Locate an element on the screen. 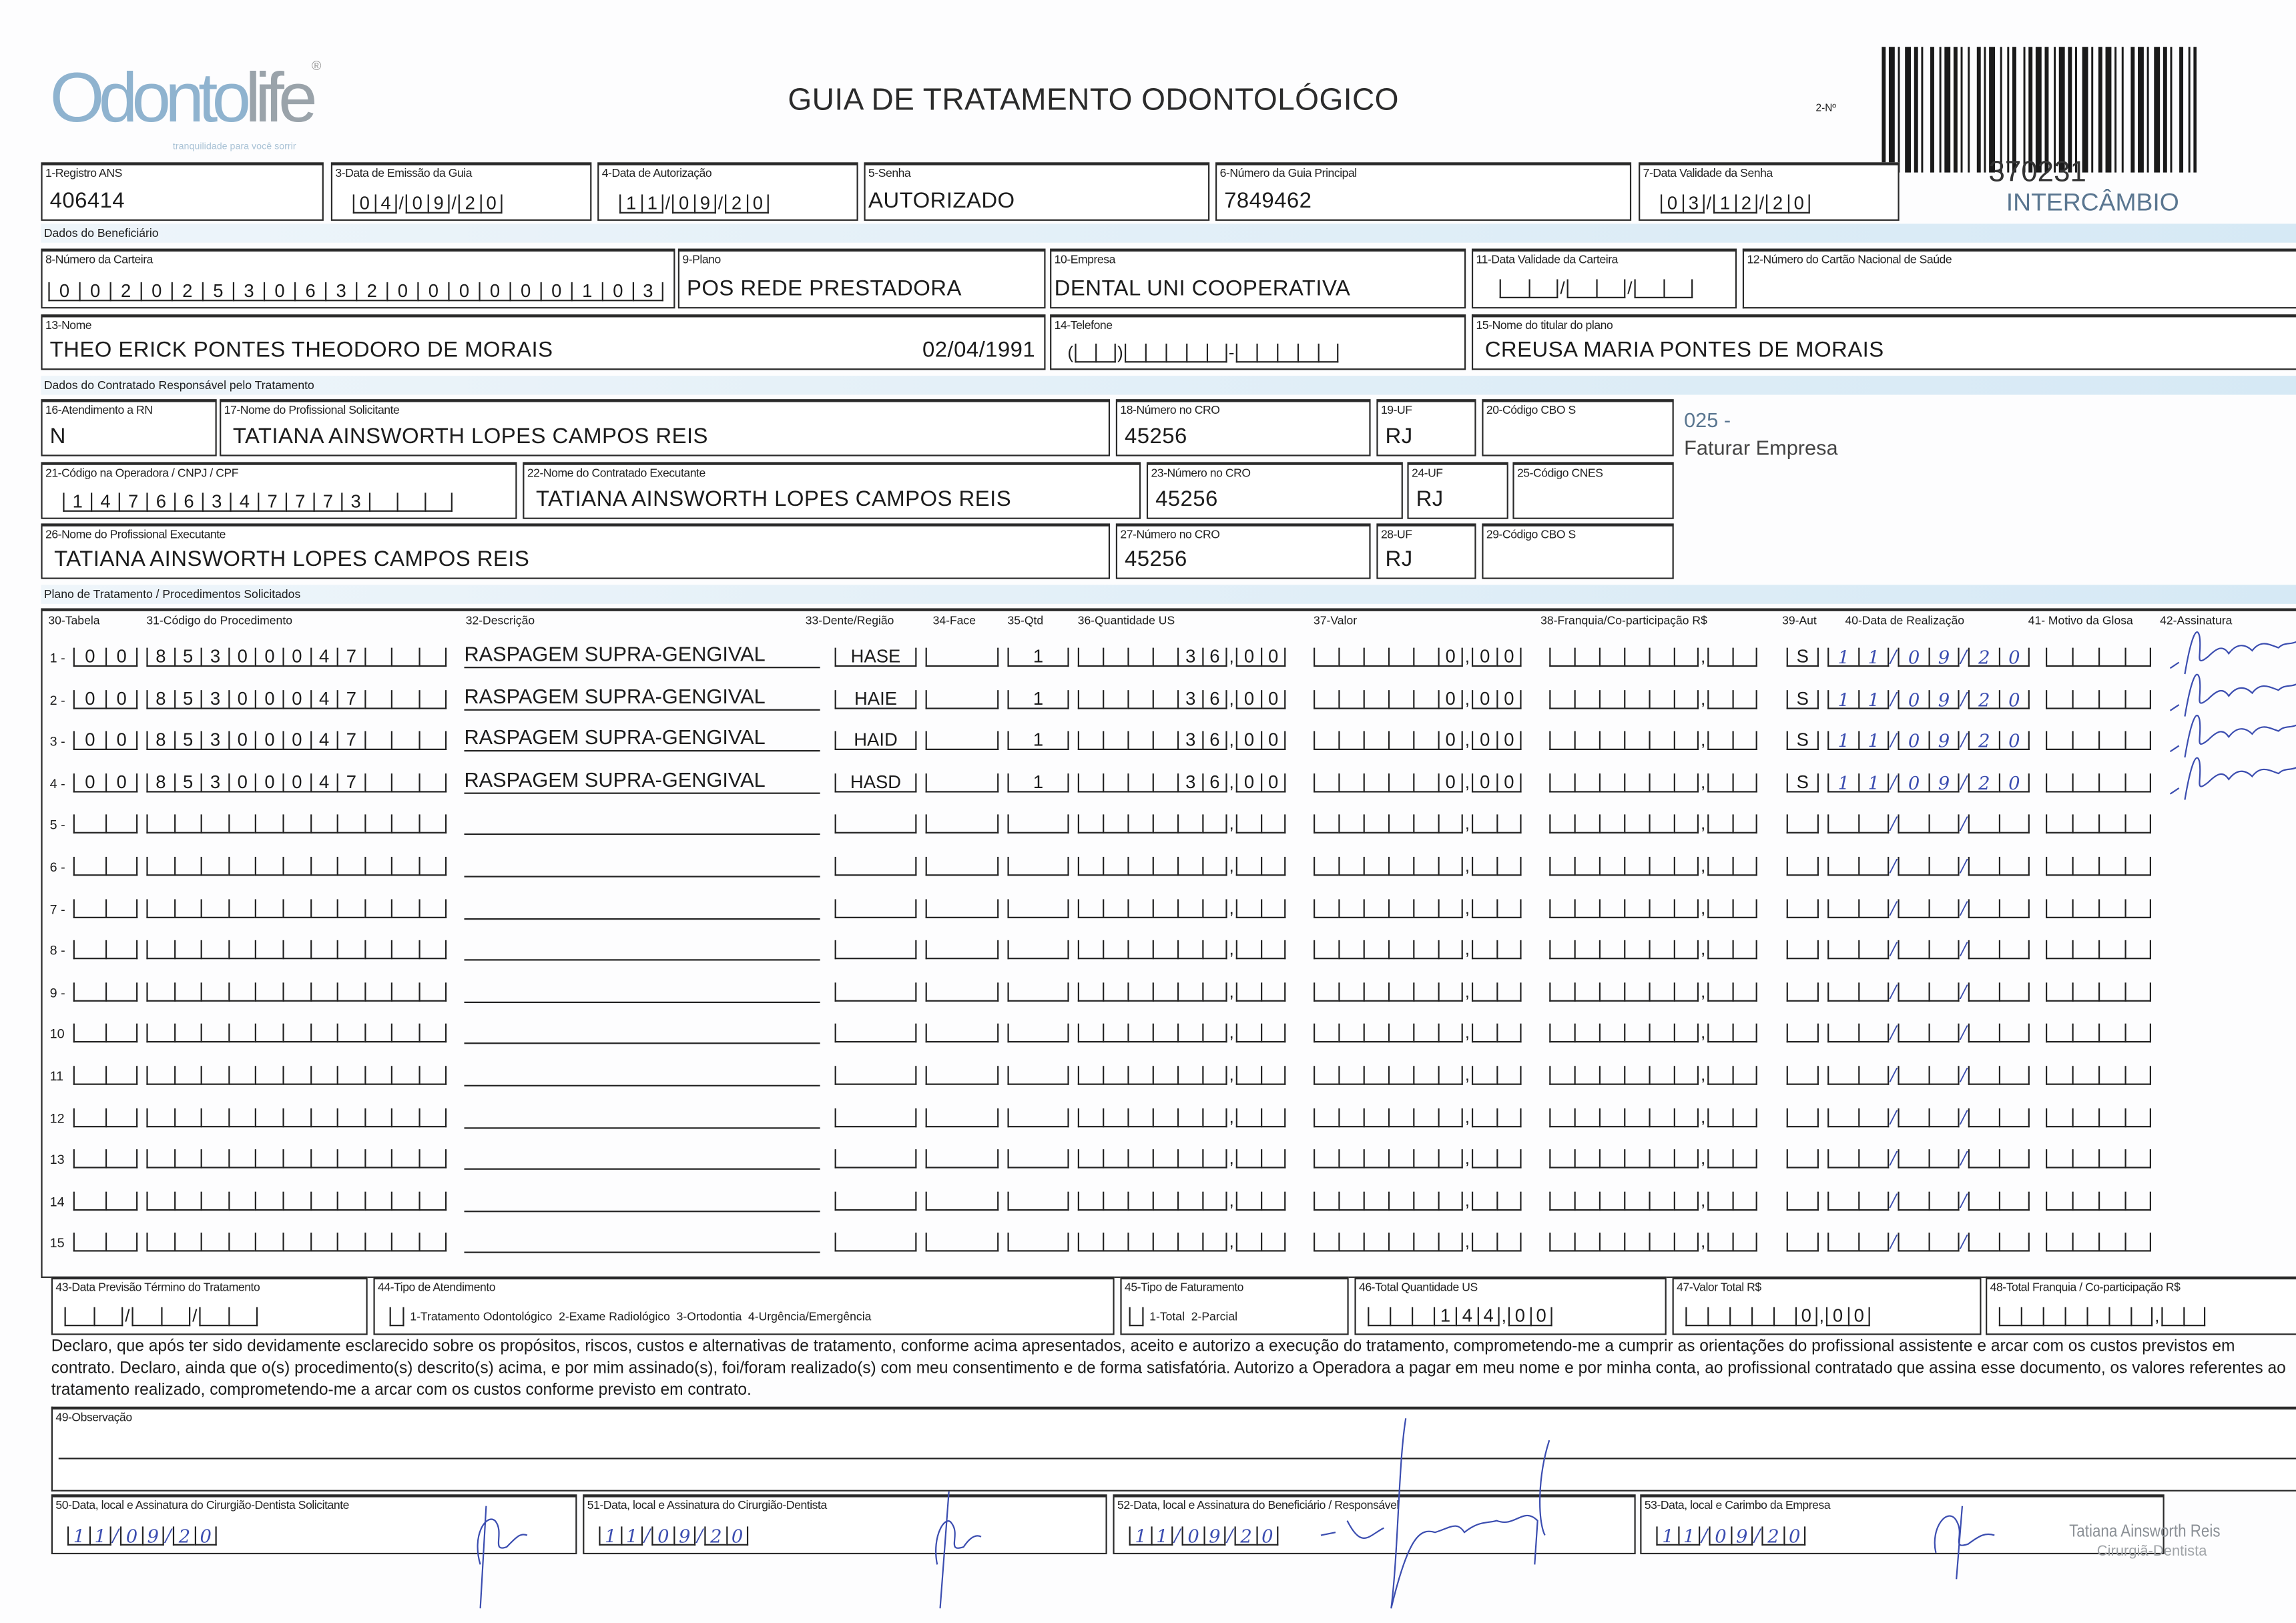 The image size is (2296, 1623). option-cell is located at coordinates (396, 1317).